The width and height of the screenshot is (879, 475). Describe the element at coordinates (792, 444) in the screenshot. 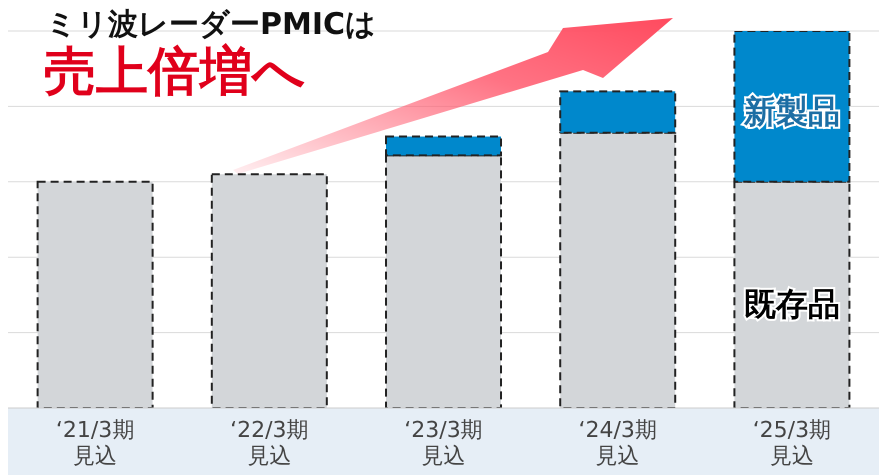

I see `x-tick-label: ‘25/3期見込` at that location.